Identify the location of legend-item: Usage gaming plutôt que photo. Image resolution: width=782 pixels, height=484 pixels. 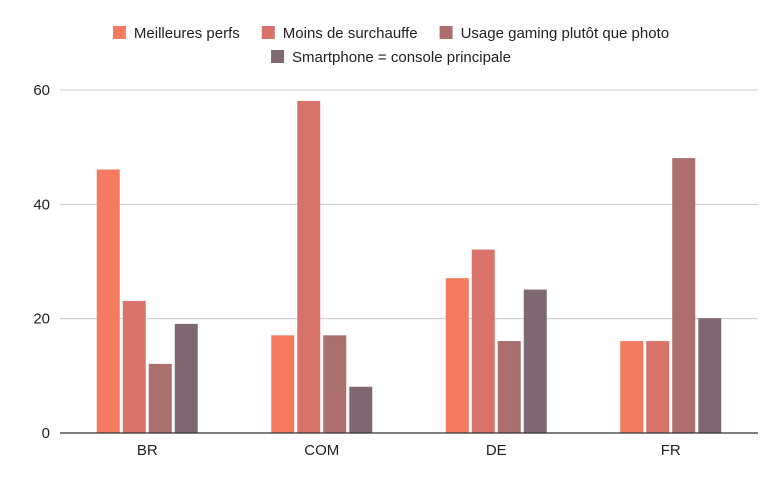
(554, 33).